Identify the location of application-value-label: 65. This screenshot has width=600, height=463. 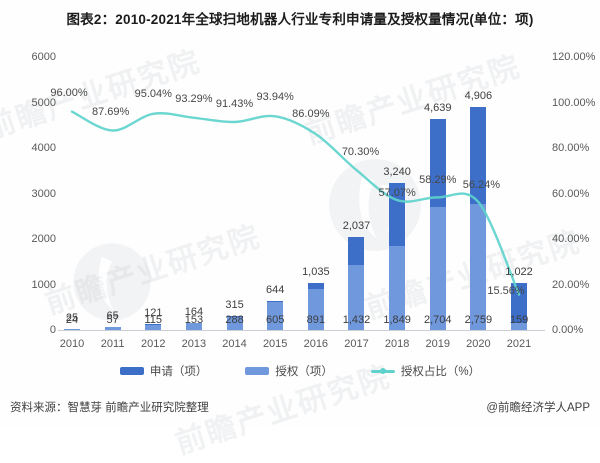
(112, 316).